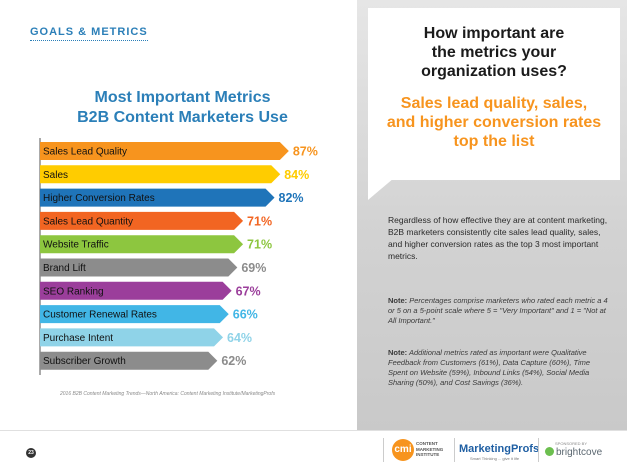 The width and height of the screenshot is (627, 469). What do you see at coordinates (248, 291) in the screenshot?
I see `bar-value-7: 67%` at bounding box center [248, 291].